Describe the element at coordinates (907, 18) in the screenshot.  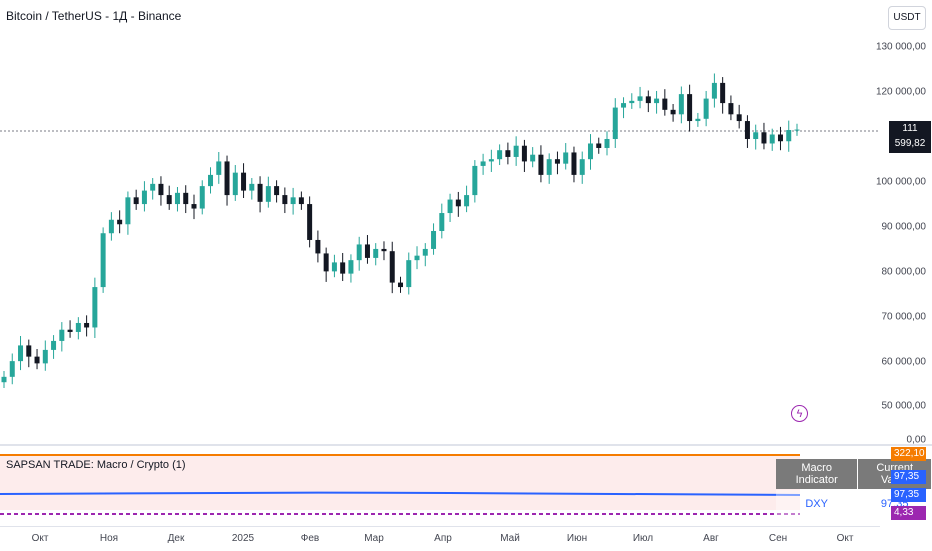
I see `currency-button: USDT` at that location.